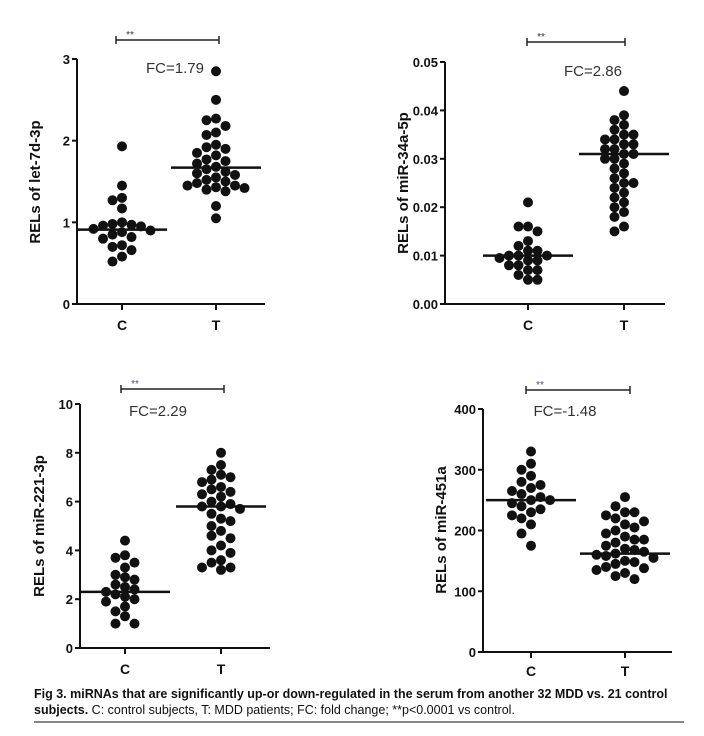  Describe the element at coordinates (70, 550) in the screenshot. I see `y-tick-label: 4` at that location.